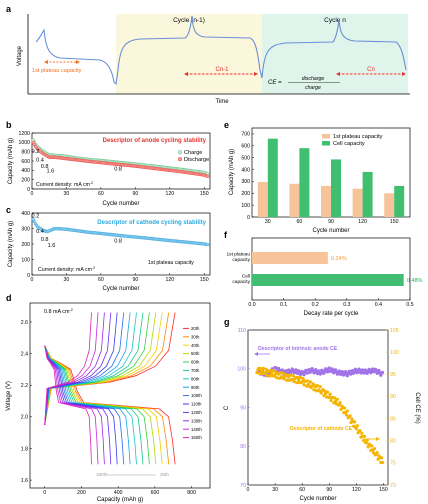 Image resolution: width=428 pixels, height=504 pixels. I want to click on x-tick-label: 200, so click(81, 493).